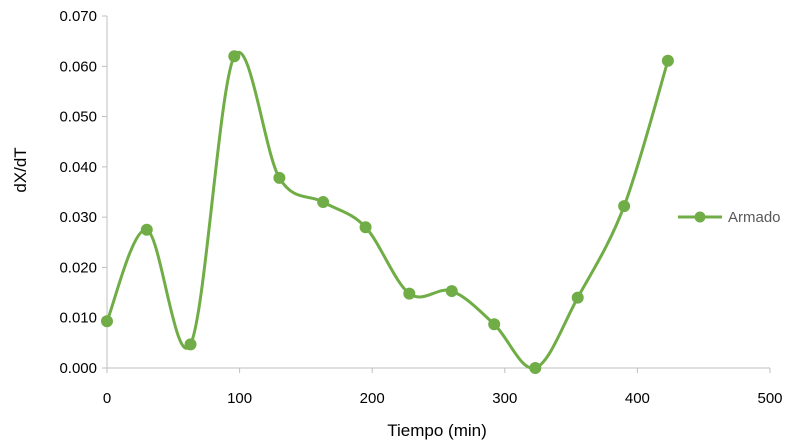 The width and height of the screenshot is (798, 448). Describe the element at coordinates (107, 398) in the screenshot. I see `x-tick-label: 0` at that location.